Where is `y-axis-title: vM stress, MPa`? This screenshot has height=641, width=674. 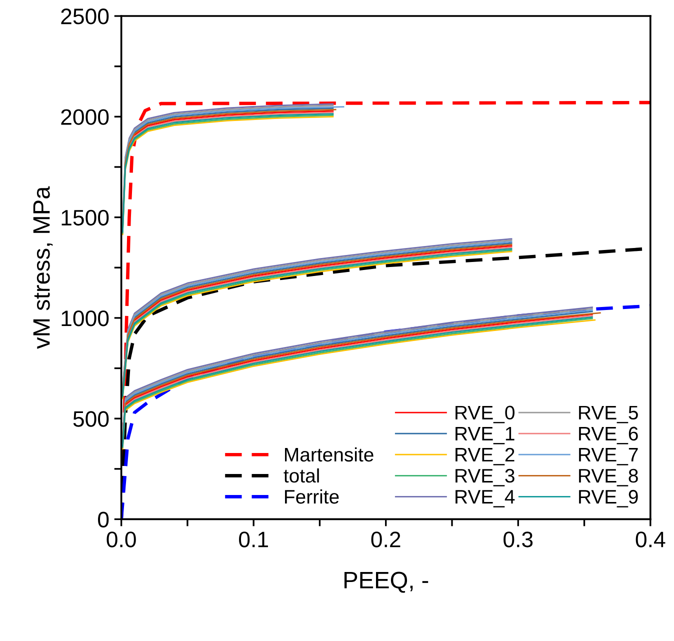 y-axis-title: vM stress, MPa is located at coordinates (43, 267).